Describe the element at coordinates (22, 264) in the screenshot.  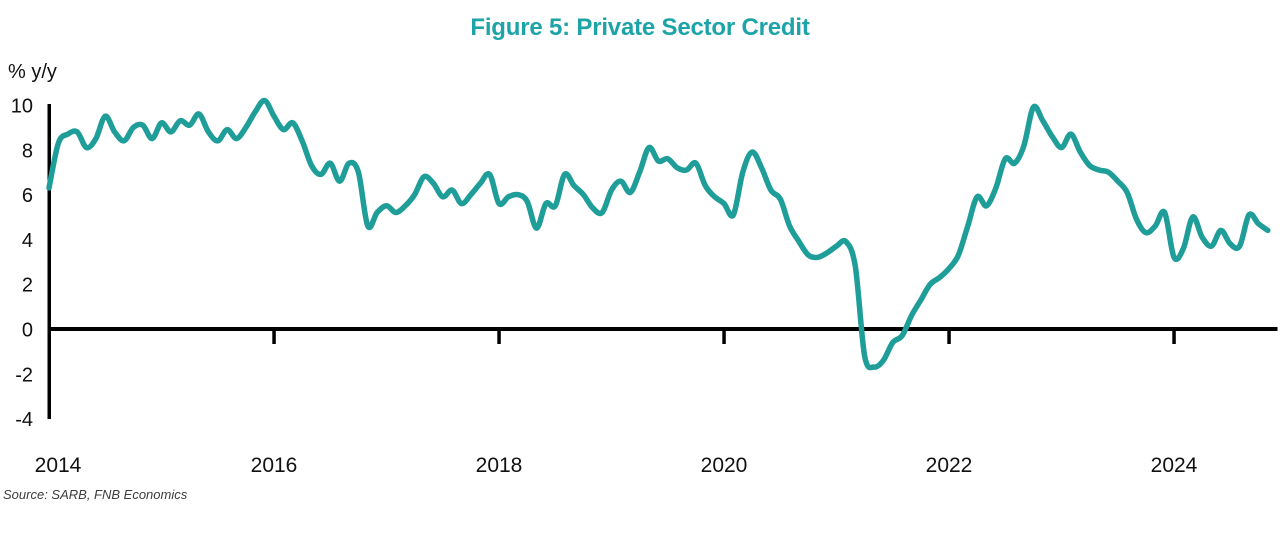
I see `y-axis-tick-labels: 10 8 6 4 2 0 -2 -4` at that location.